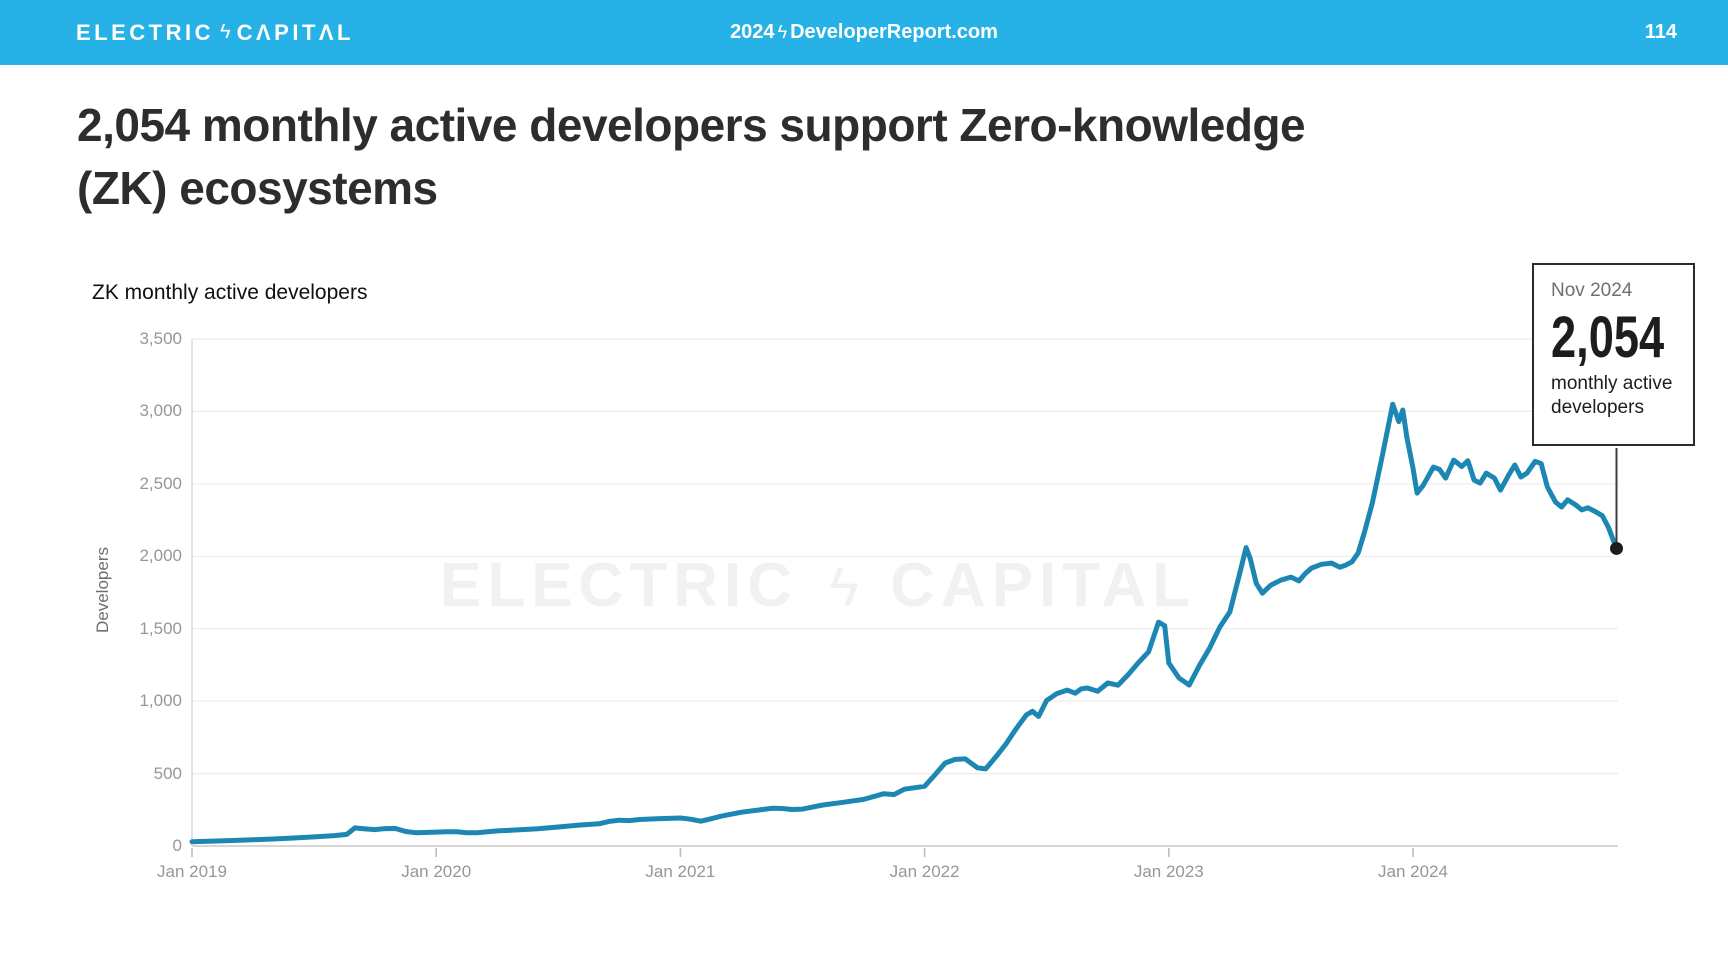  What do you see at coordinates (752, 32) in the screenshot?
I see `report-year: 2024` at bounding box center [752, 32].